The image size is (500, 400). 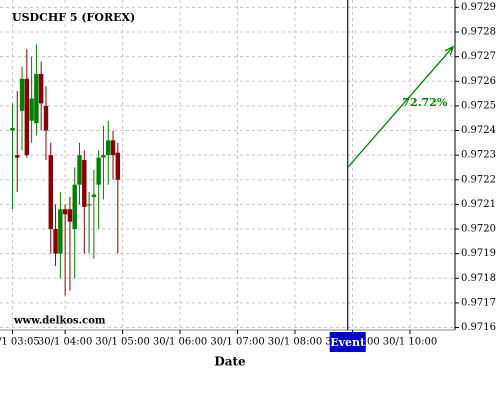 What do you see at coordinates (478, 7) in the screenshot?
I see `y-tick-label: 0.9729` at bounding box center [478, 7].